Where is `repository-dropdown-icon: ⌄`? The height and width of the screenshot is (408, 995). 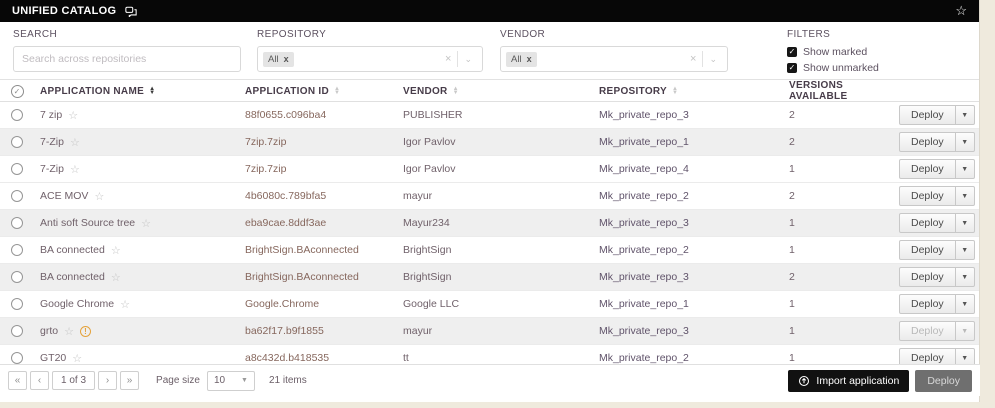
repository-dropdown-icon: ⌄ is located at coordinates (468, 58).